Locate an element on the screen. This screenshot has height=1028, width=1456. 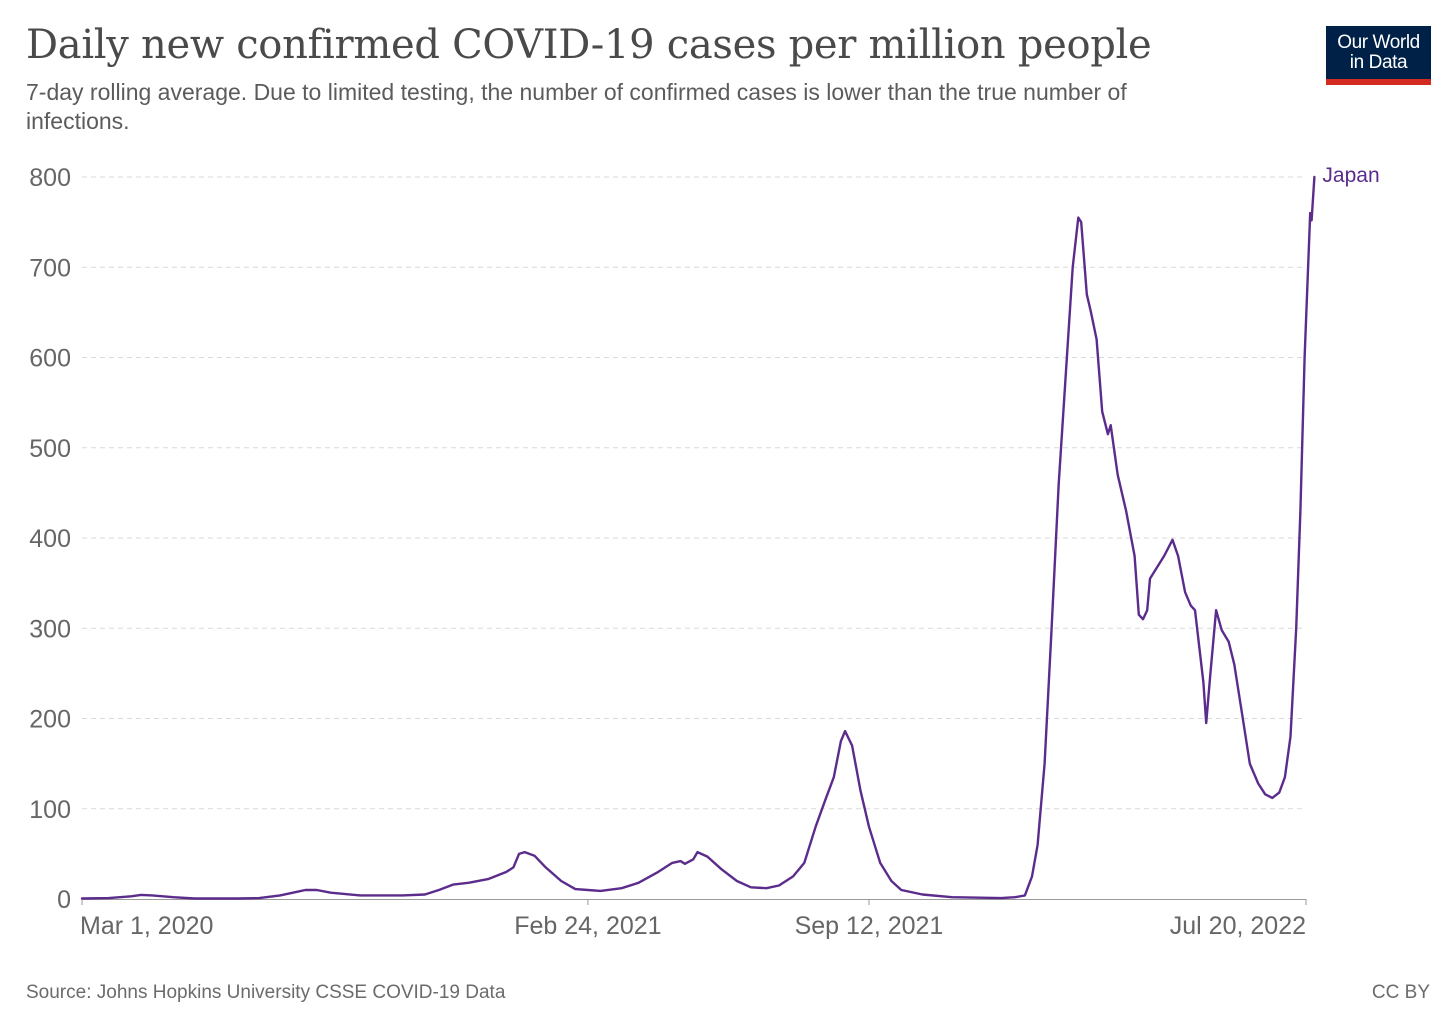
license-link: CC BY is located at coordinates (1400, 992).